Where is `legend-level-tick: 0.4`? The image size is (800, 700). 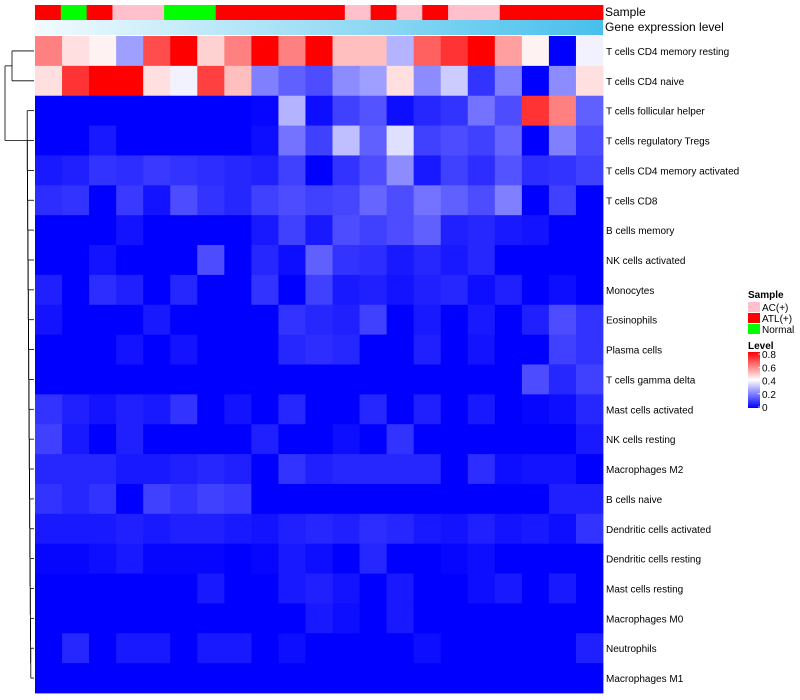
legend-level-tick: 0.4 is located at coordinates (769, 382).